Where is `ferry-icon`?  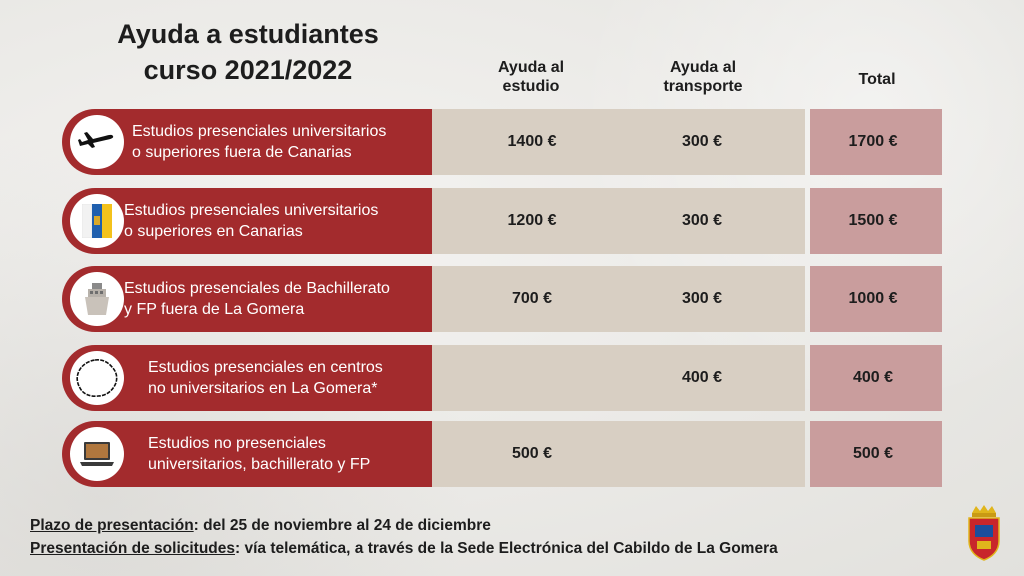 ferry-icon is located at coordinates (97, 299).